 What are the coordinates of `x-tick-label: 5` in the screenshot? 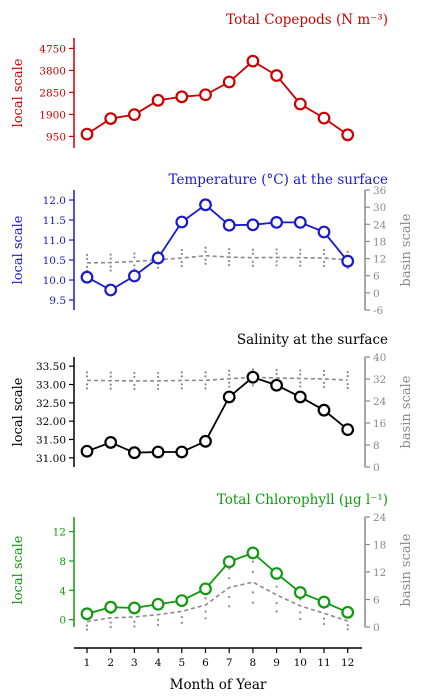 It's located at (181, 663).